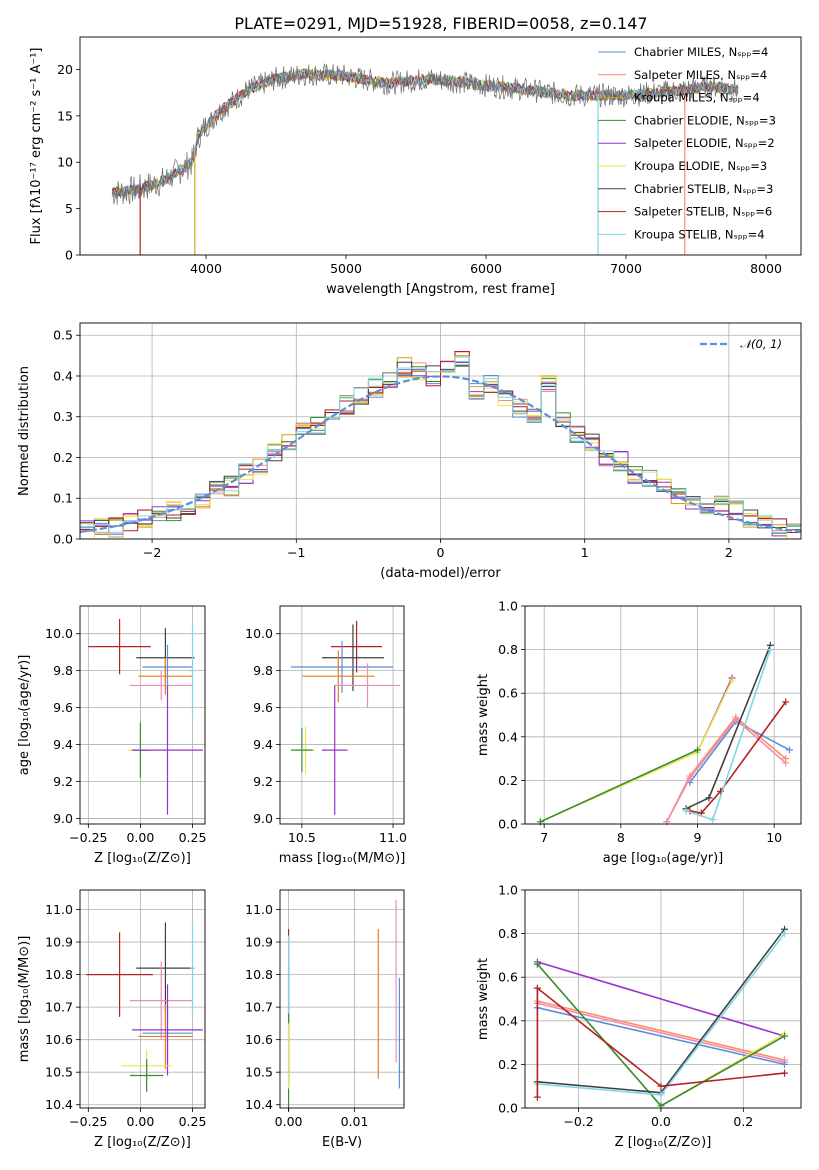  What do you see at coordinates (296, 552) in the screenshot?
I see `x-tick-label: −1` at bounding box center [296, 552].